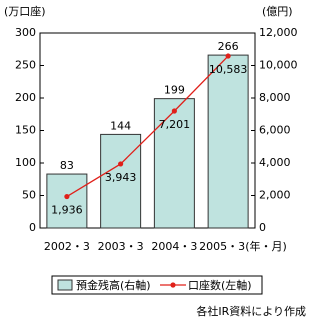 This screenshot has width=320, height=329. I want to click on line-value-label: 3,943, so click(121, 177).